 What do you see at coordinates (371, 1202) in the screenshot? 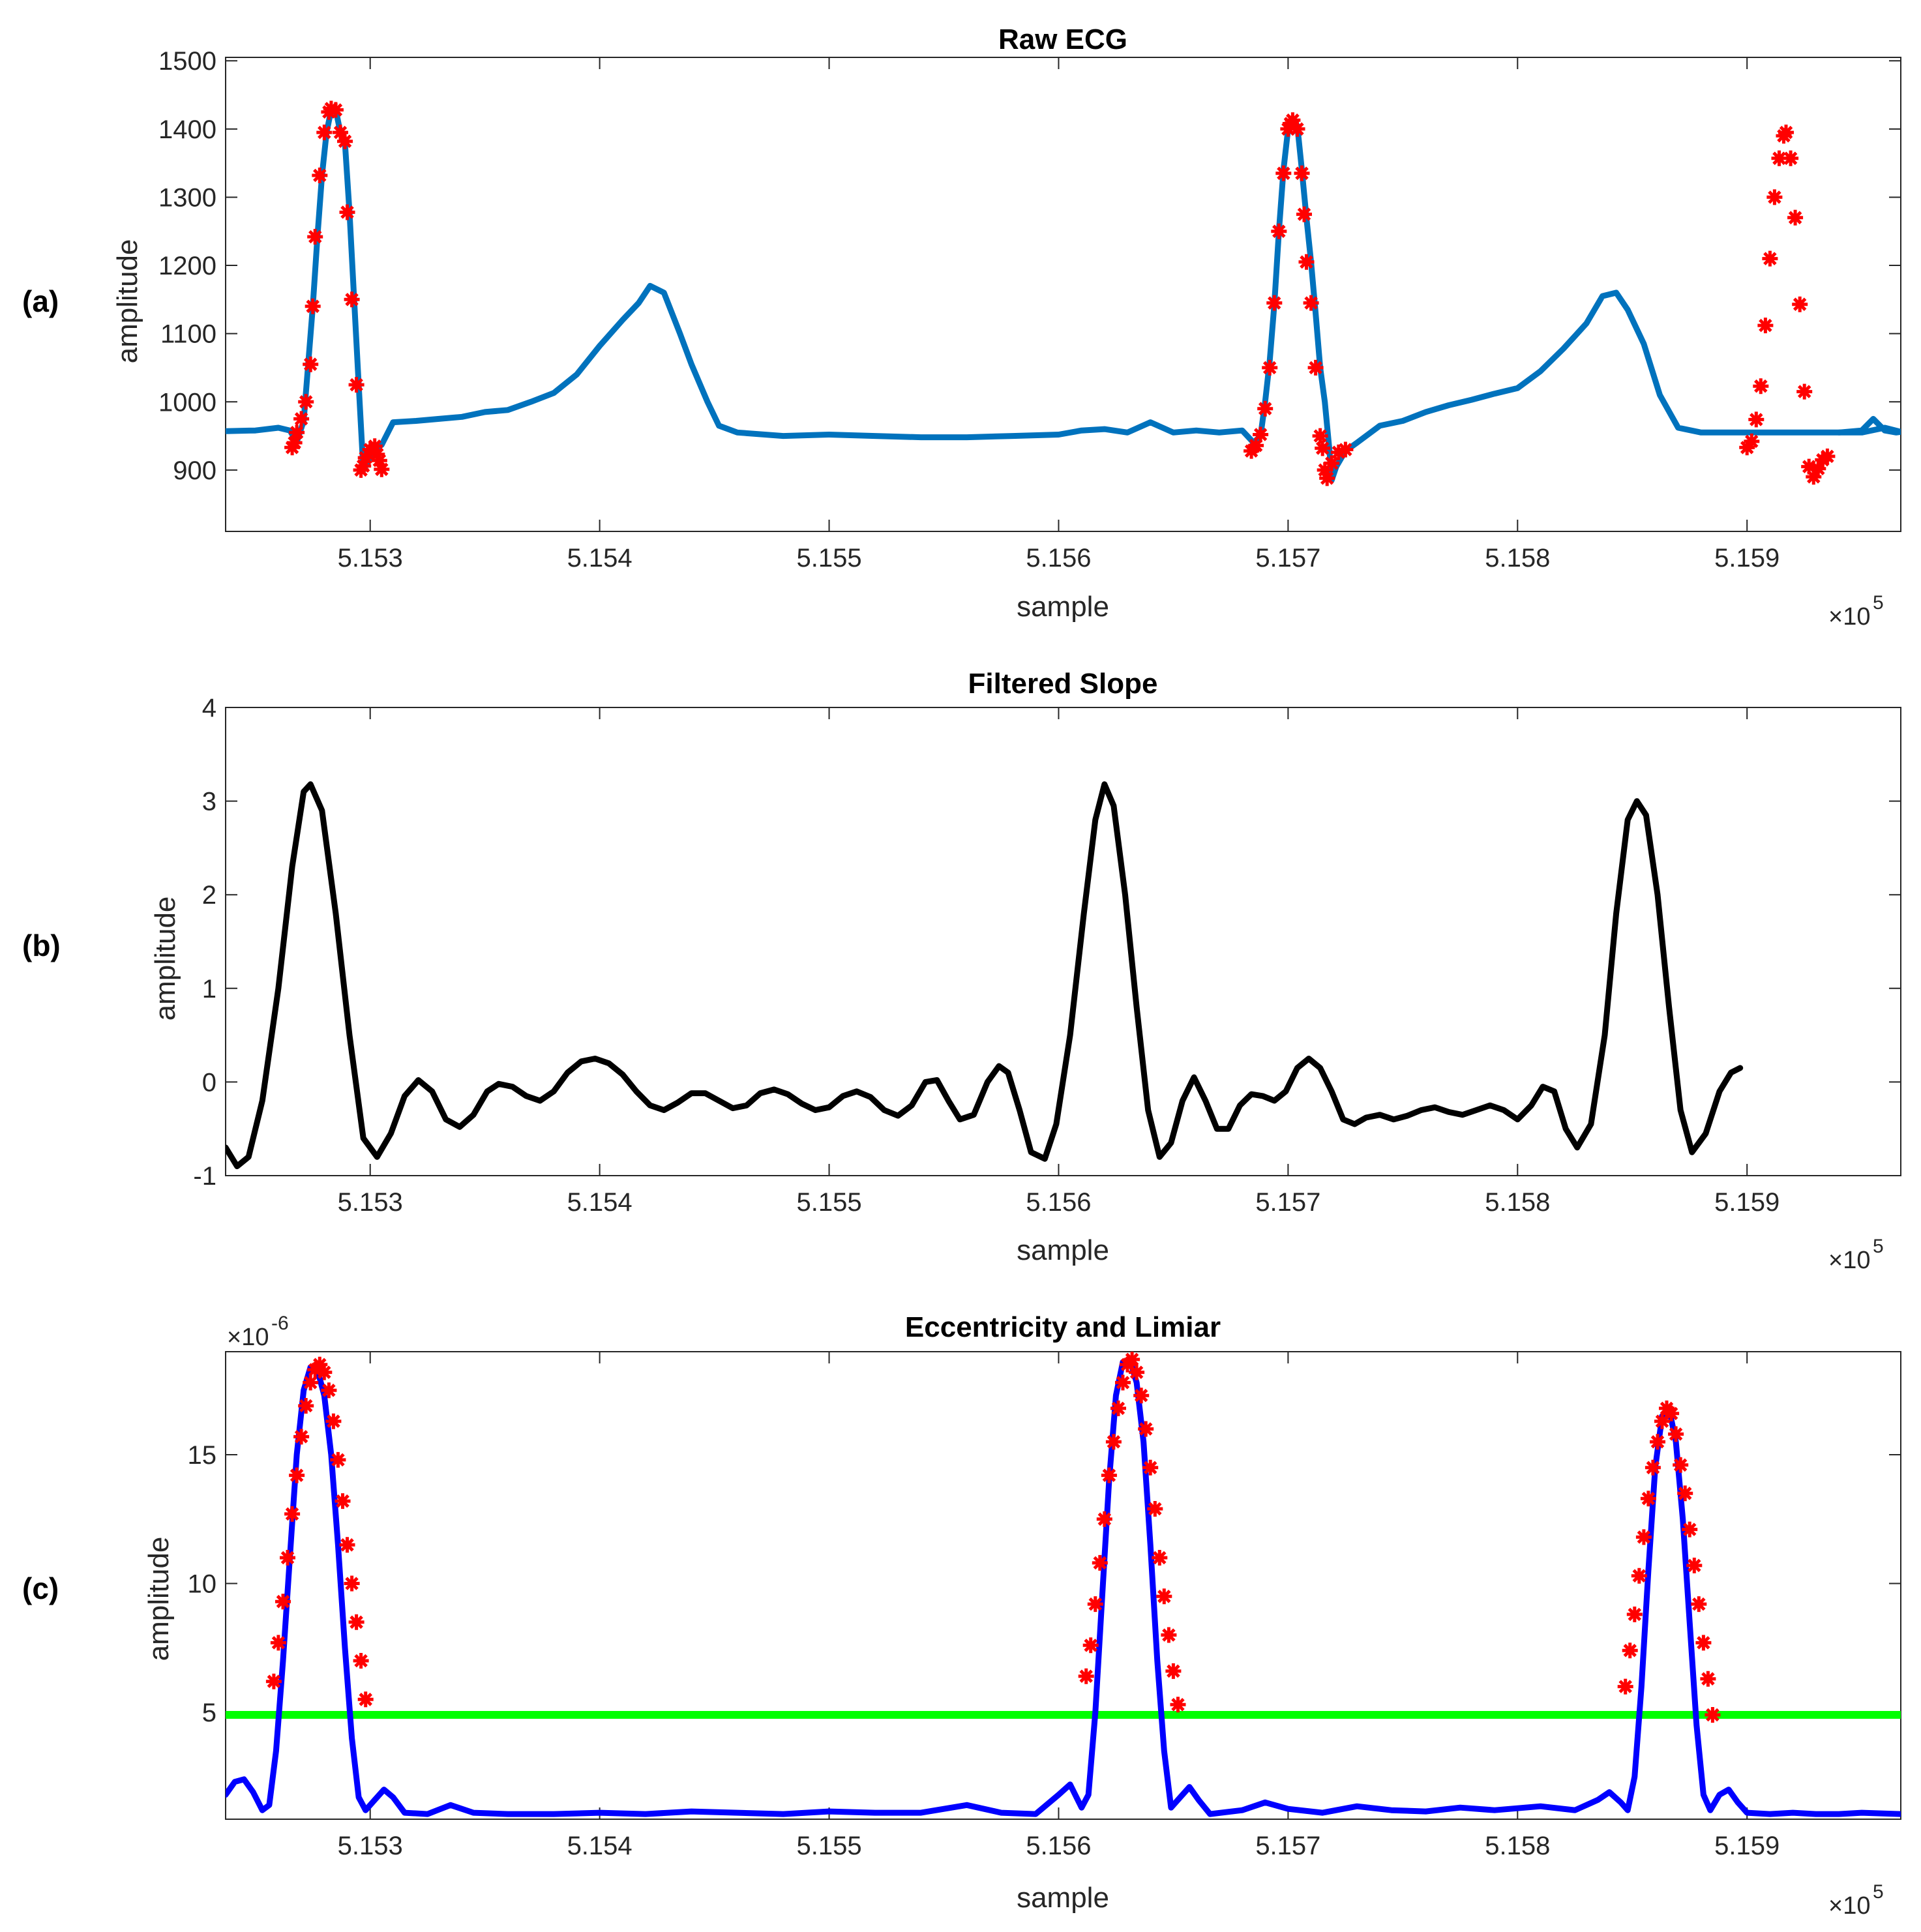
I see `x-tick-label: 5.153` at bounding box center [371, 1202].